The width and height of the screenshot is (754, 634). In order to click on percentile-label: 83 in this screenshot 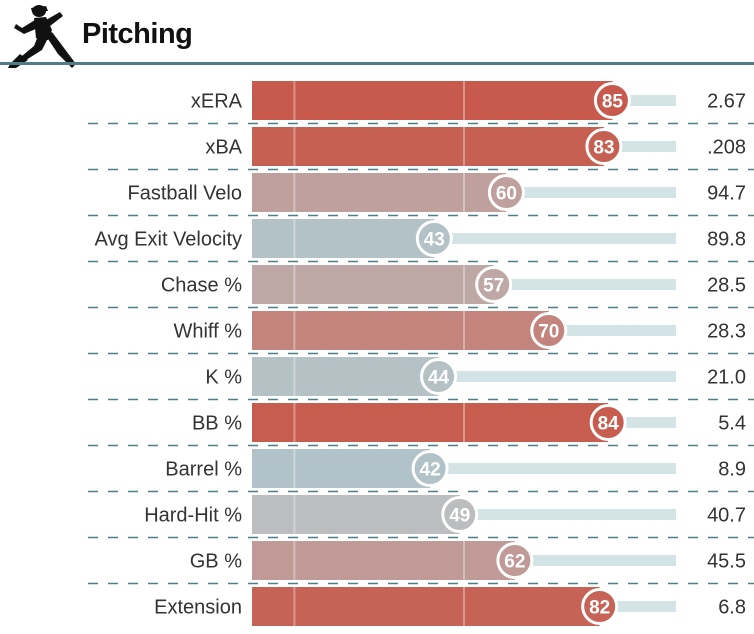, I will do `click(603, 148)`.